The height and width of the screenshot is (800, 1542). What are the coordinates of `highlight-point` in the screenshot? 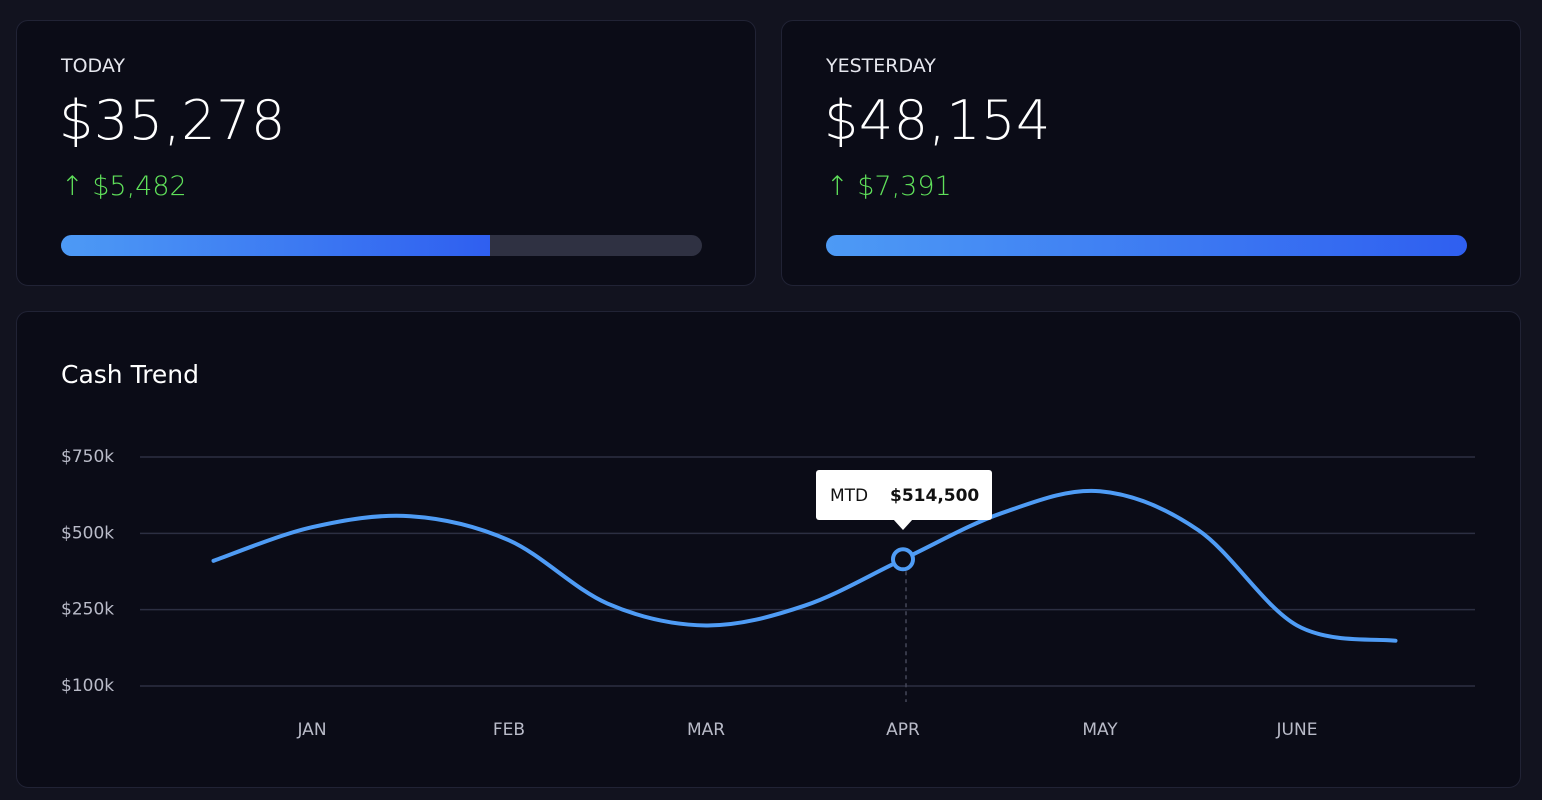 It's located at (903, 559).